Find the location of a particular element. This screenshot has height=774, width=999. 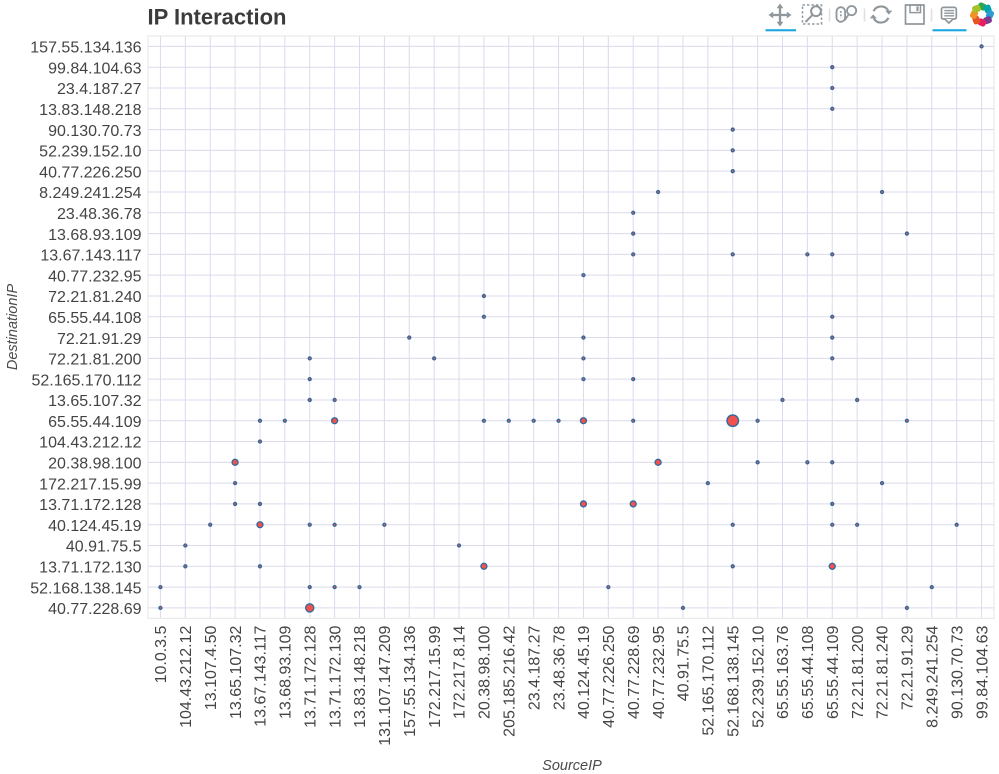

svg-text: 172.217.8.14 is located at coordinates (460, 672).